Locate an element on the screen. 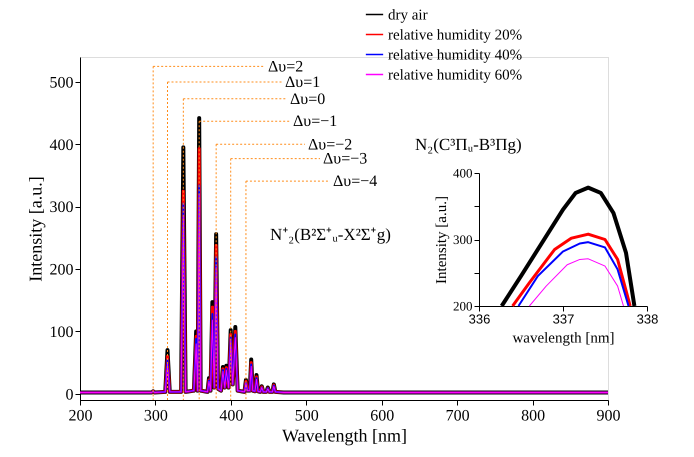 Image resolution: width=694 pixels, height=457 pixels. x-tick-label: 600 is located at coordinates (382, 416).